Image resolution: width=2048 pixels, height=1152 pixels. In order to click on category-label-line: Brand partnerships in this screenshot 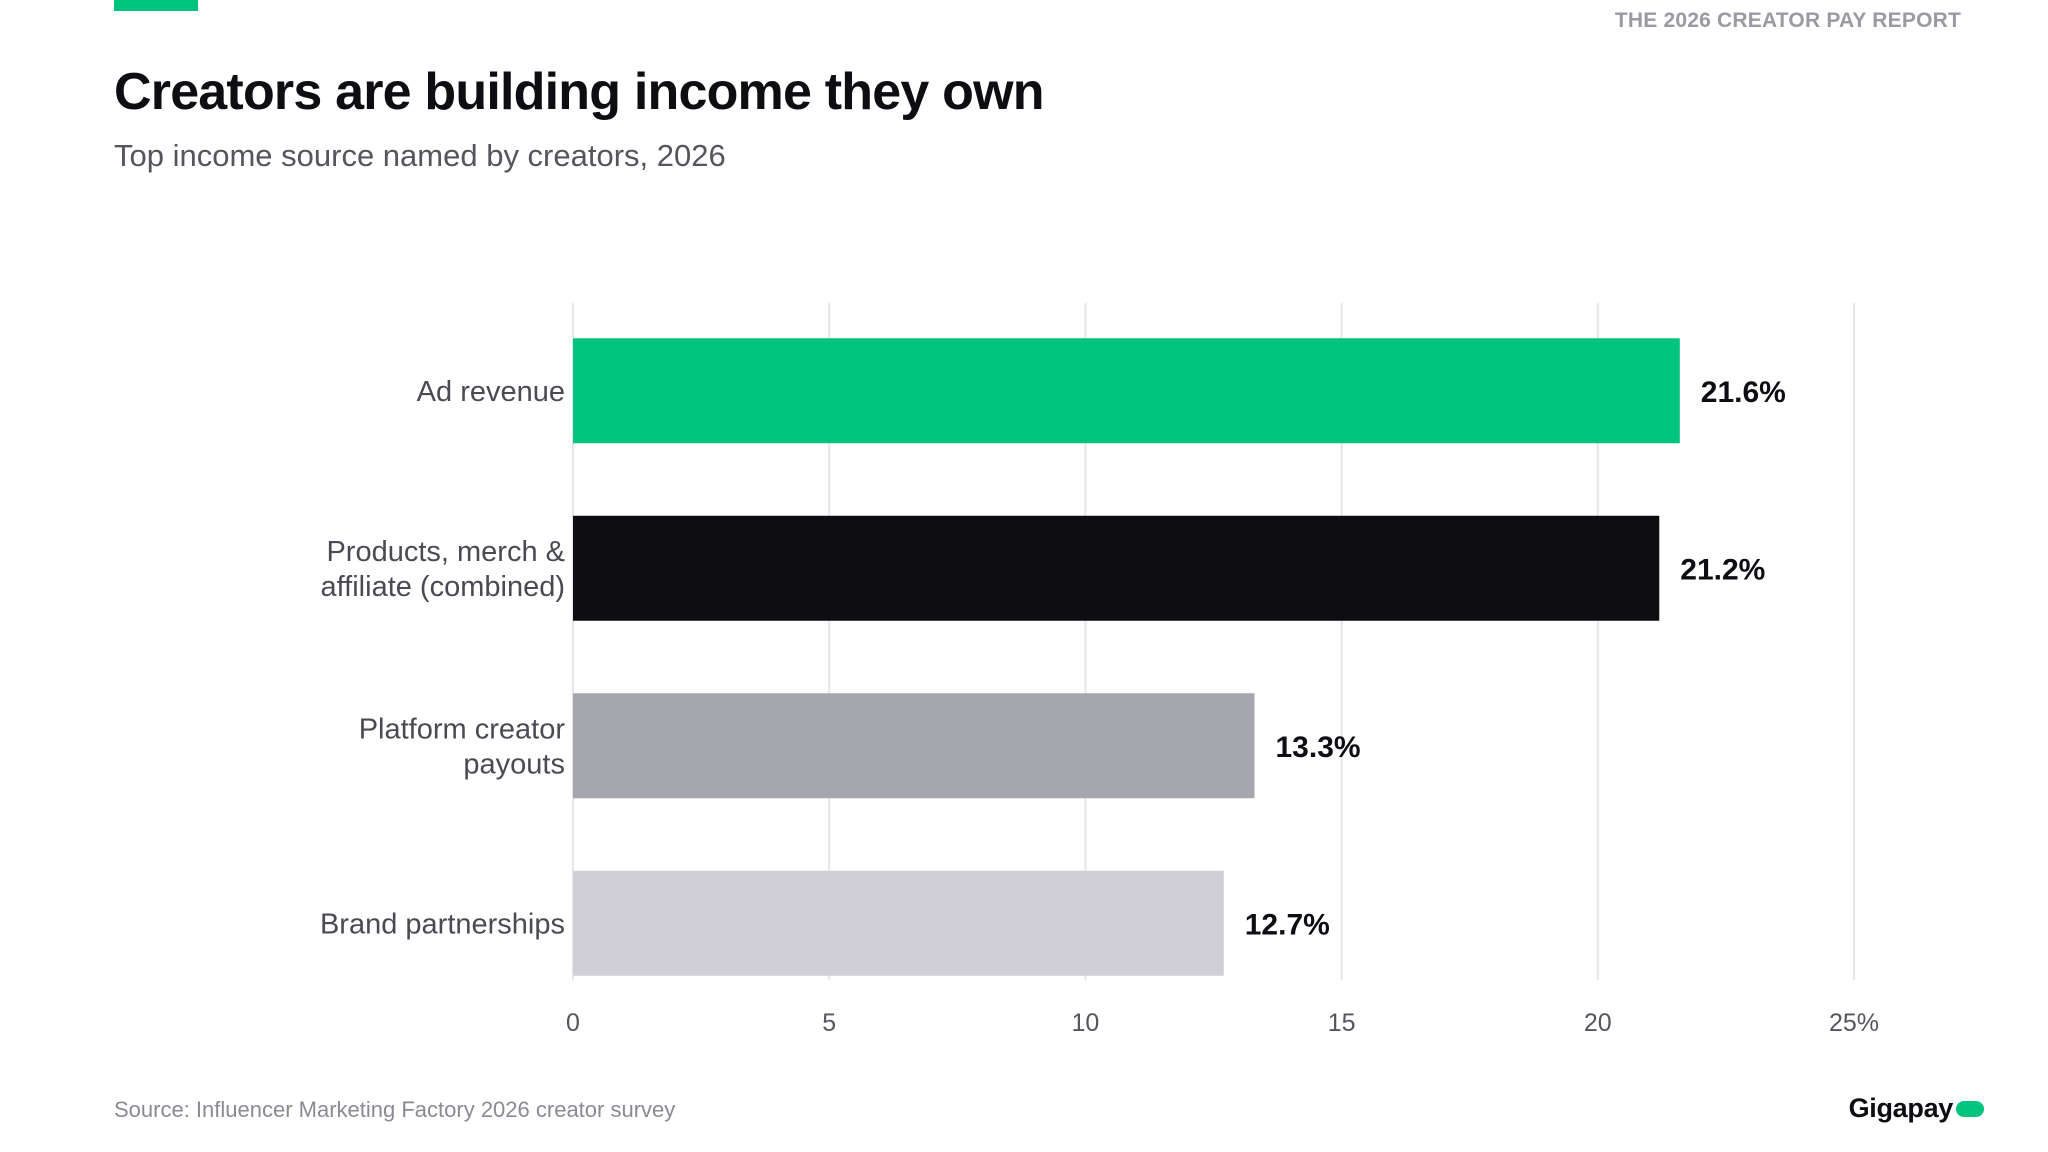, I will do `click(442, 924)`.